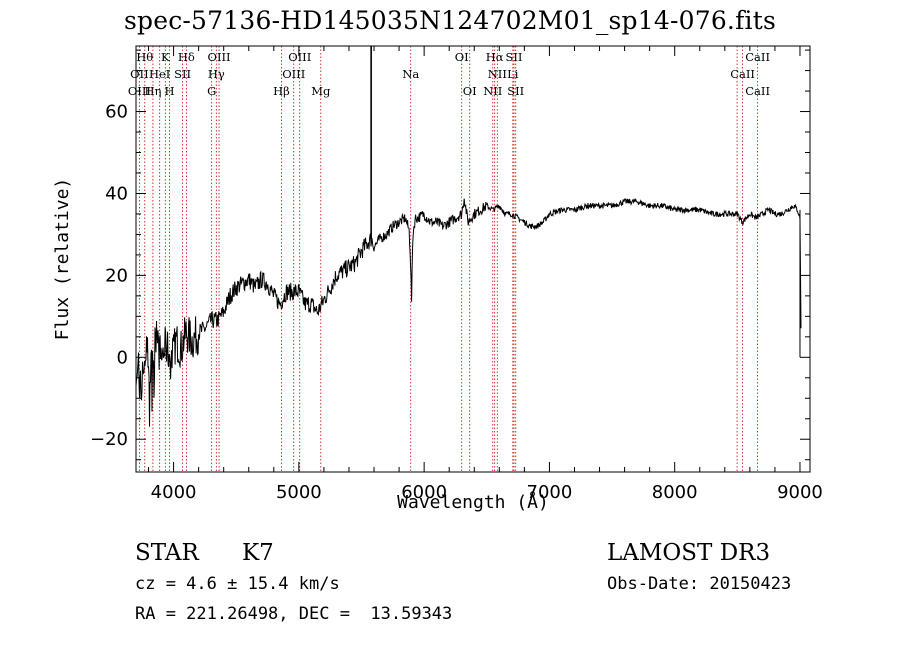 The width and height of the screenshot is (900, 649). What do you see at coordinates (62, 259) in the screenshot?
I see `y-axis-label: Flux (relative)` at bounding box center [62, 259].